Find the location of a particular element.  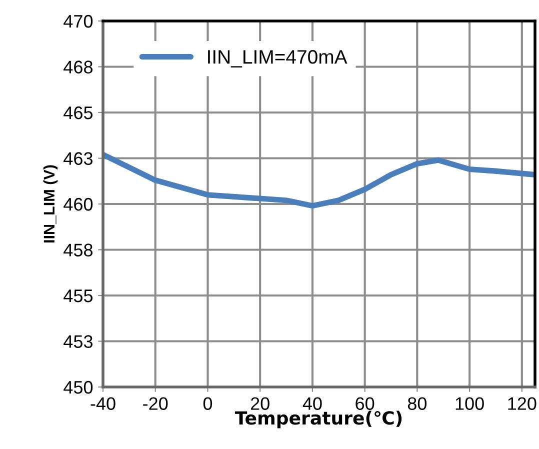

x-tick-label: 60 is located at coordinates (365, 403).